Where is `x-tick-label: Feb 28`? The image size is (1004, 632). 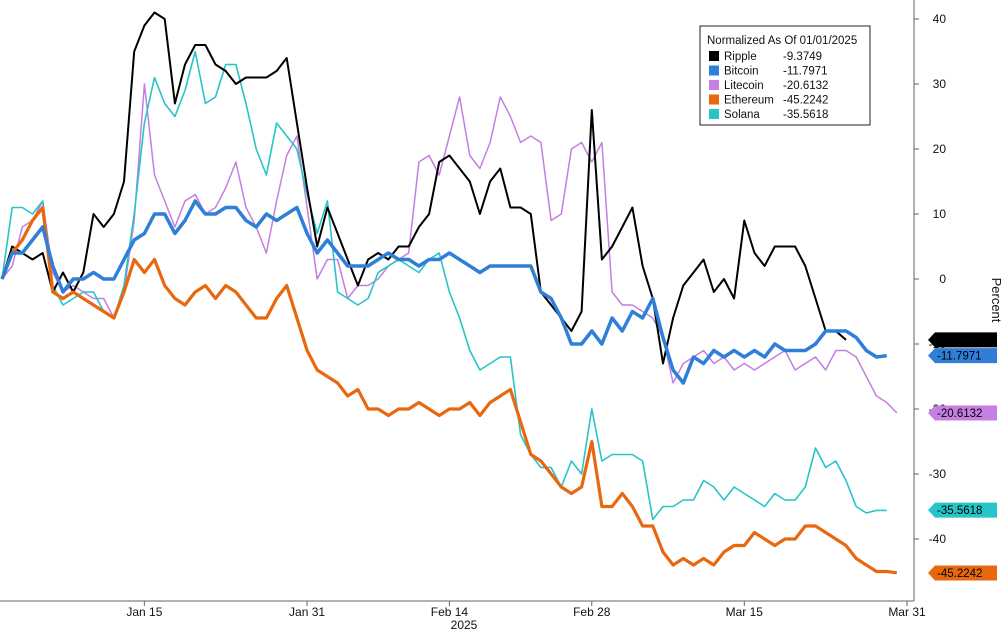
x-tick-label: Feb 28 is located at coordinates (592, 612).